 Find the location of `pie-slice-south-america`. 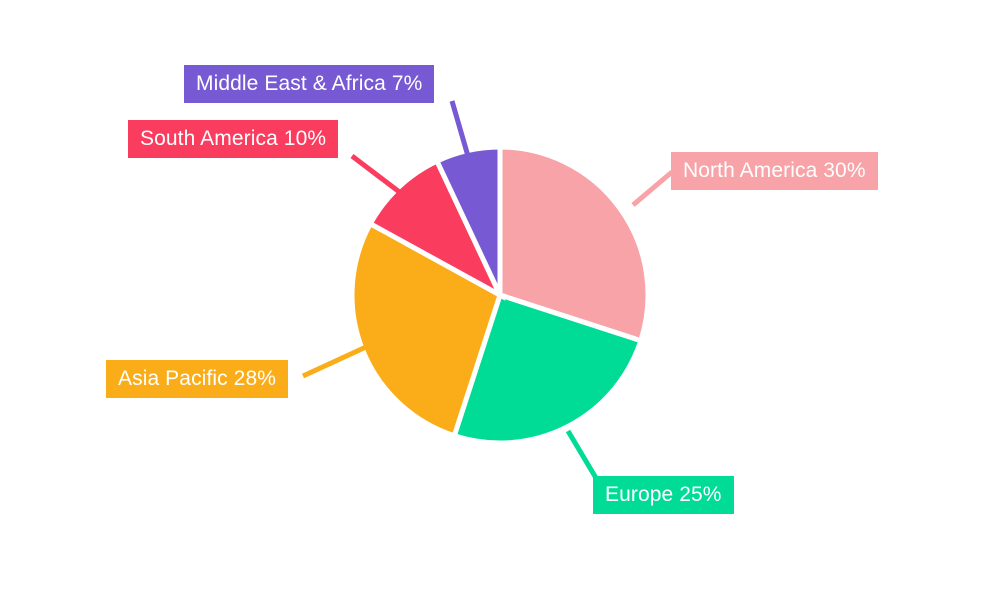

pie-slice-south-america is located at coordinates (436, 229).